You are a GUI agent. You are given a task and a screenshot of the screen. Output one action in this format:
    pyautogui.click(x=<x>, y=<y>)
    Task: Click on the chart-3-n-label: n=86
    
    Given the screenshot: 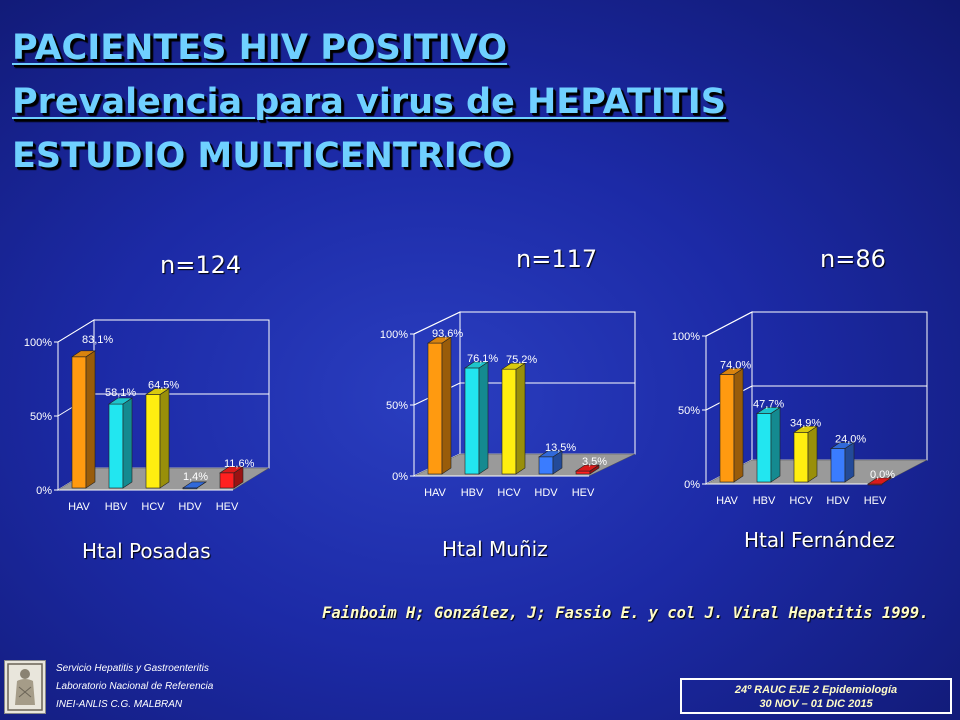 What is the action you would take?
    pyautogui.click(x=853, y=259)
    